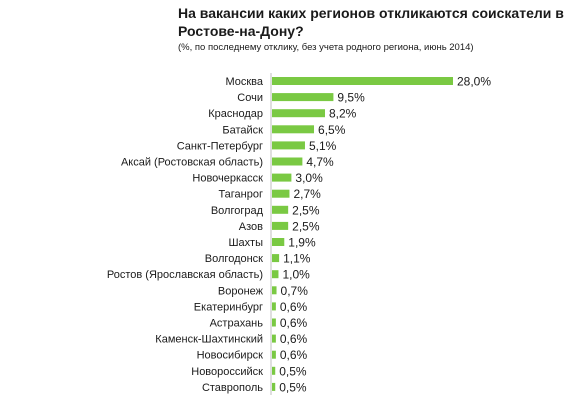  Describe the element at coordinates (227, 372) in the screenshot. I see `category-label: Новороссийск` at that location.